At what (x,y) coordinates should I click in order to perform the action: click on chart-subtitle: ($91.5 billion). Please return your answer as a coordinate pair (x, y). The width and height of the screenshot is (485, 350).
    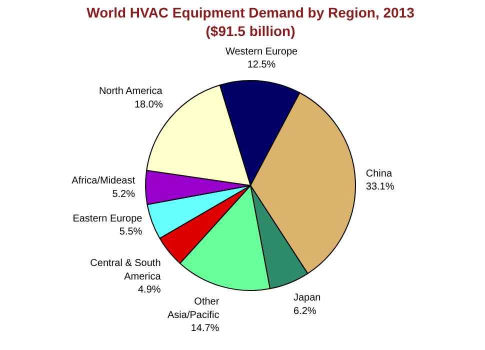
    Looking at the image, I should click on (251, 31).